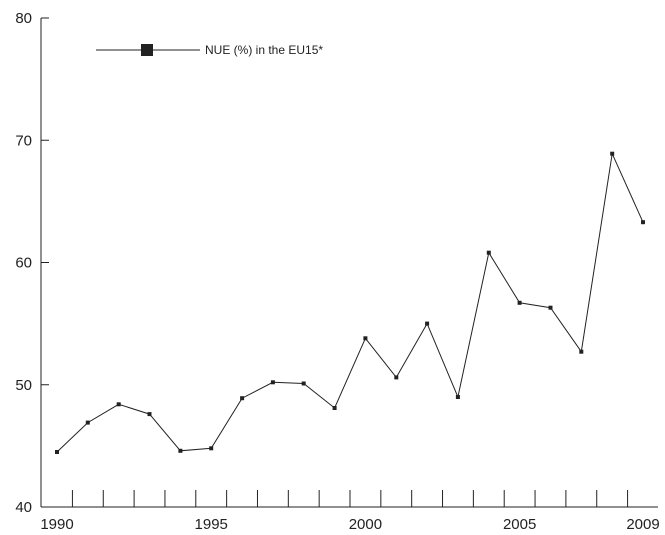 The height and width of the screenshot is (535, 665). I want to click on data-point-2003, so click(457, 397).